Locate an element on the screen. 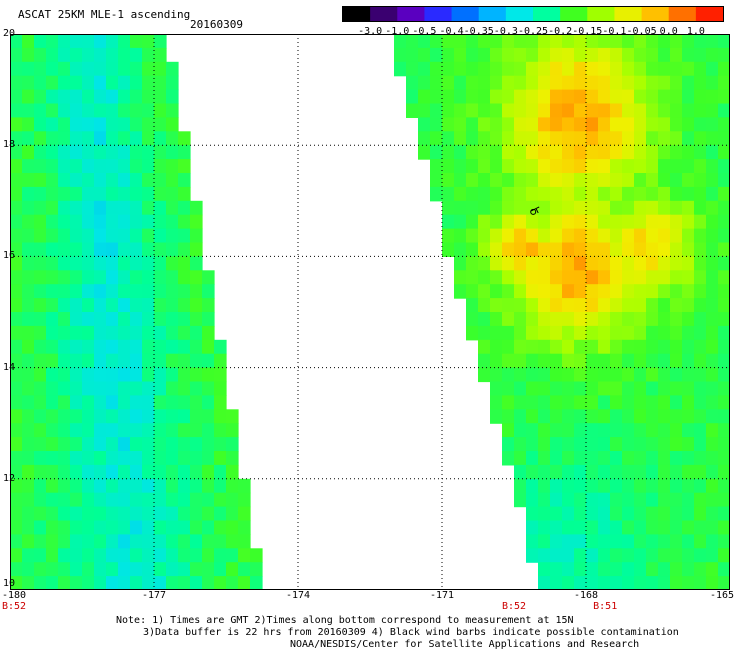  wind-barb-icon is located at coordinates (535, 210).